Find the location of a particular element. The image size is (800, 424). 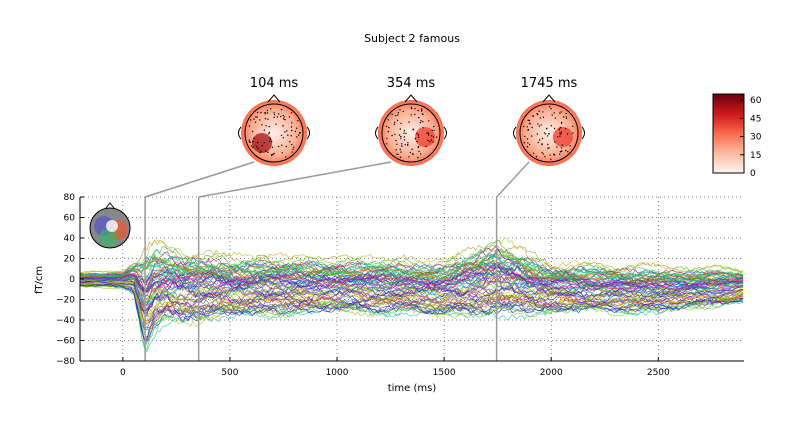

topomap-time-label: 354 ms is located at coordinates (411, 83).